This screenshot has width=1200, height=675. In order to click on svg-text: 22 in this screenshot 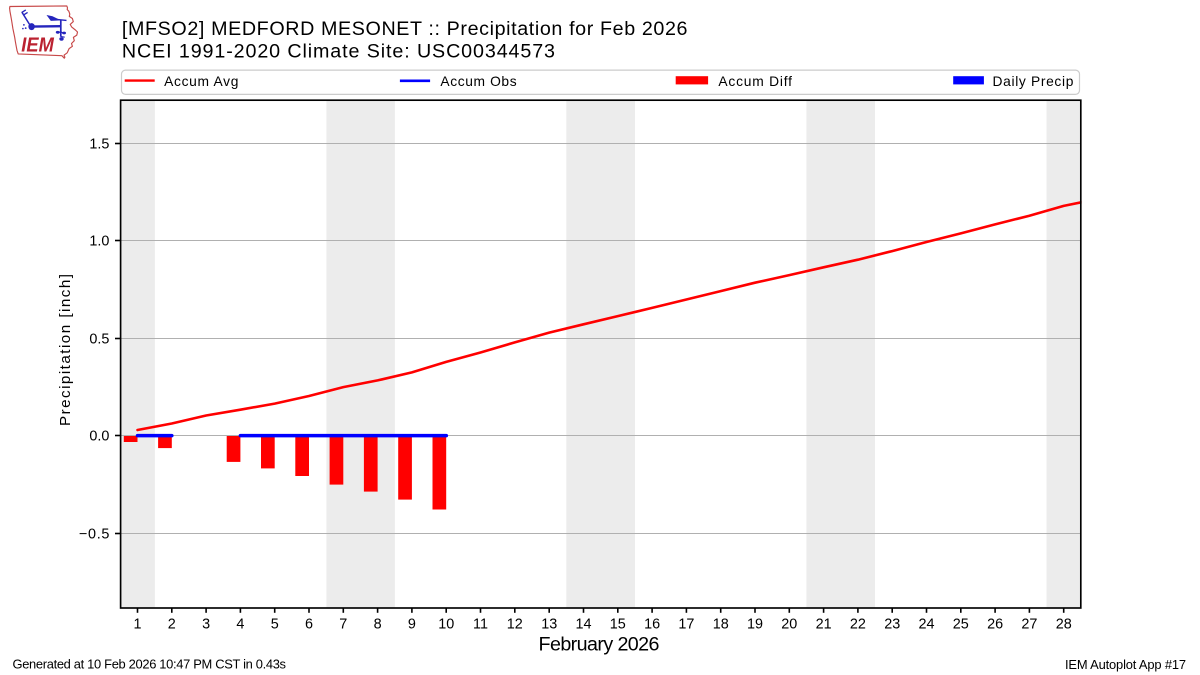, I will do `click(858, 624)`.